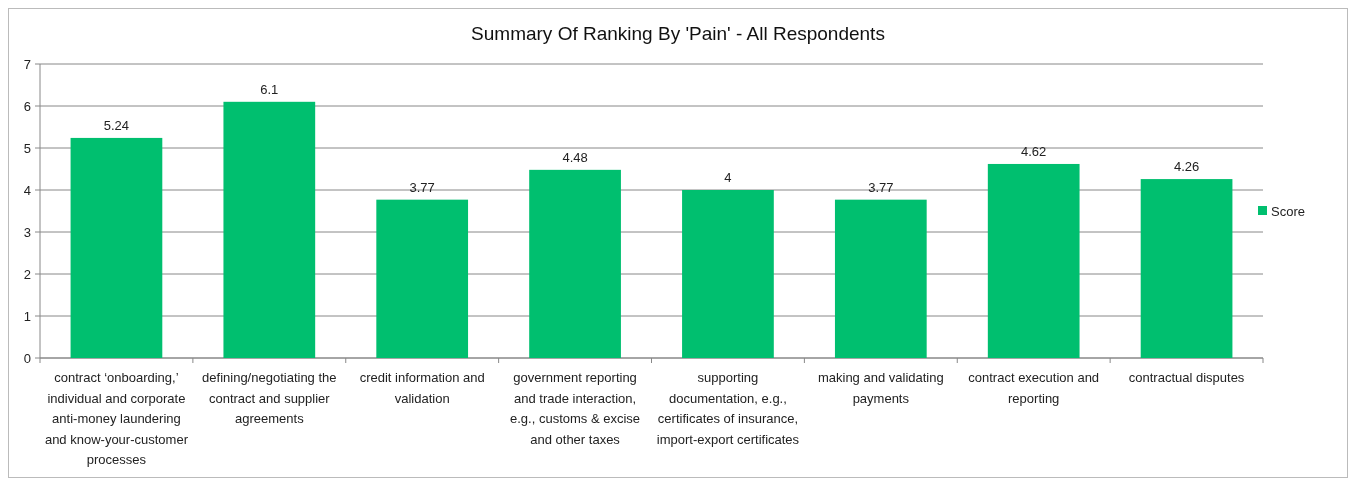 Image resolution: width=1348 pixels, height=479 pixels. I want to click on chart-title: Summary Of Ranking By 'Pain' - All Respondents, so click(678, 33).